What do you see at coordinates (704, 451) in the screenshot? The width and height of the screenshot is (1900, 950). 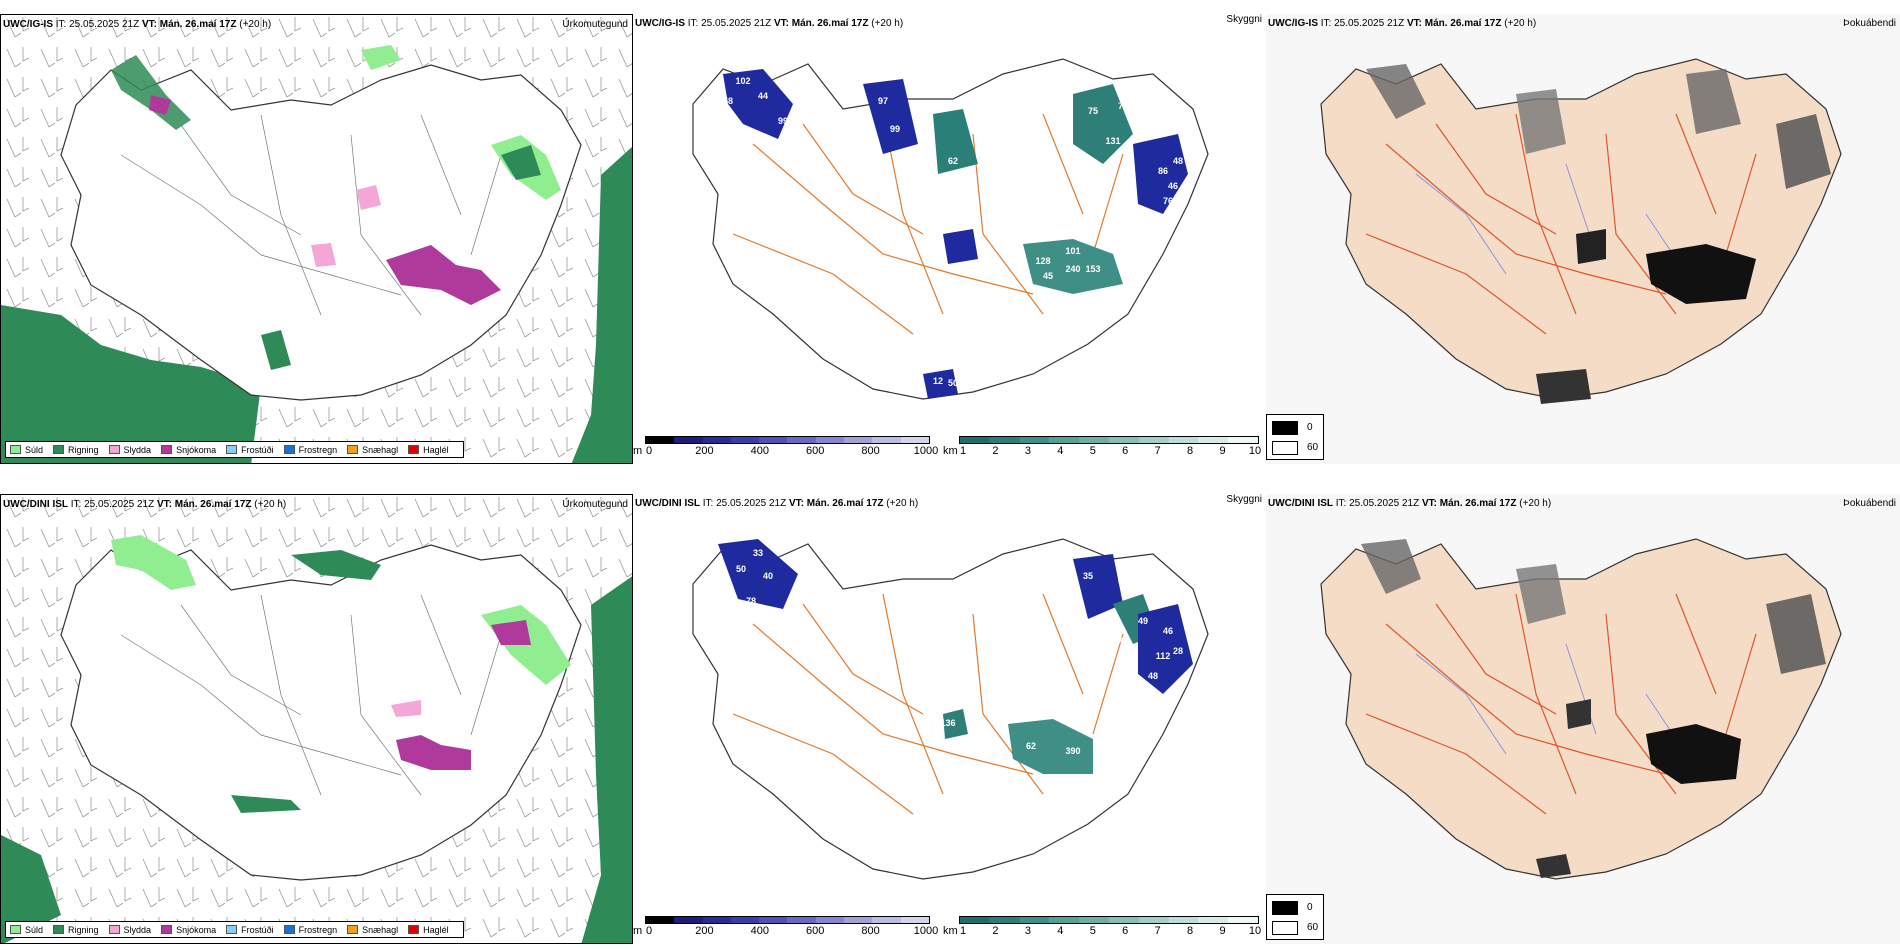 I see `colorbar-tick-label: 200` at bounding box center [704, 451].